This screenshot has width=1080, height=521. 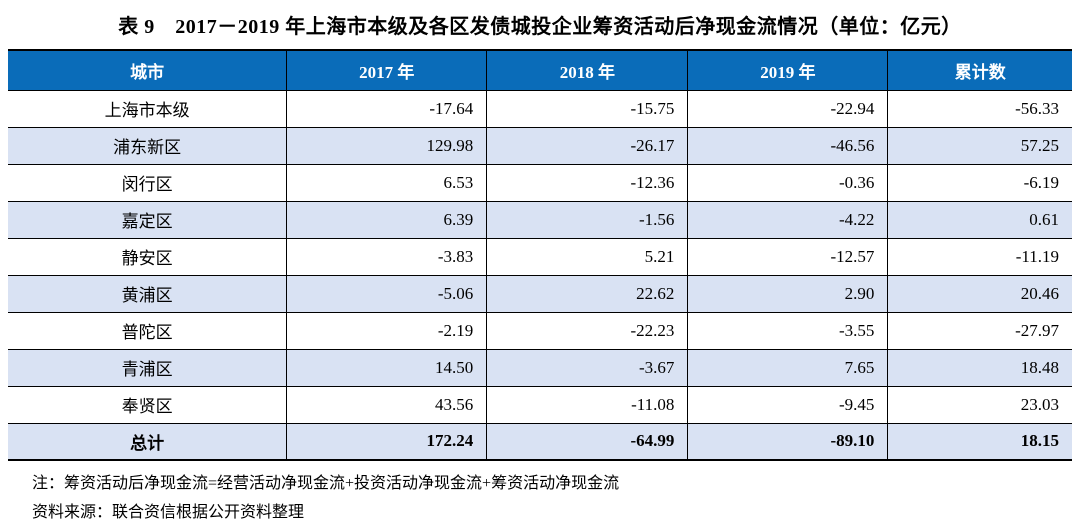 I want to click on table-note: 注：筹资活动后净现金流=经营活动净现金流+投资活动净现金流+筹资活动净现金流, so click(x=326, y=483).